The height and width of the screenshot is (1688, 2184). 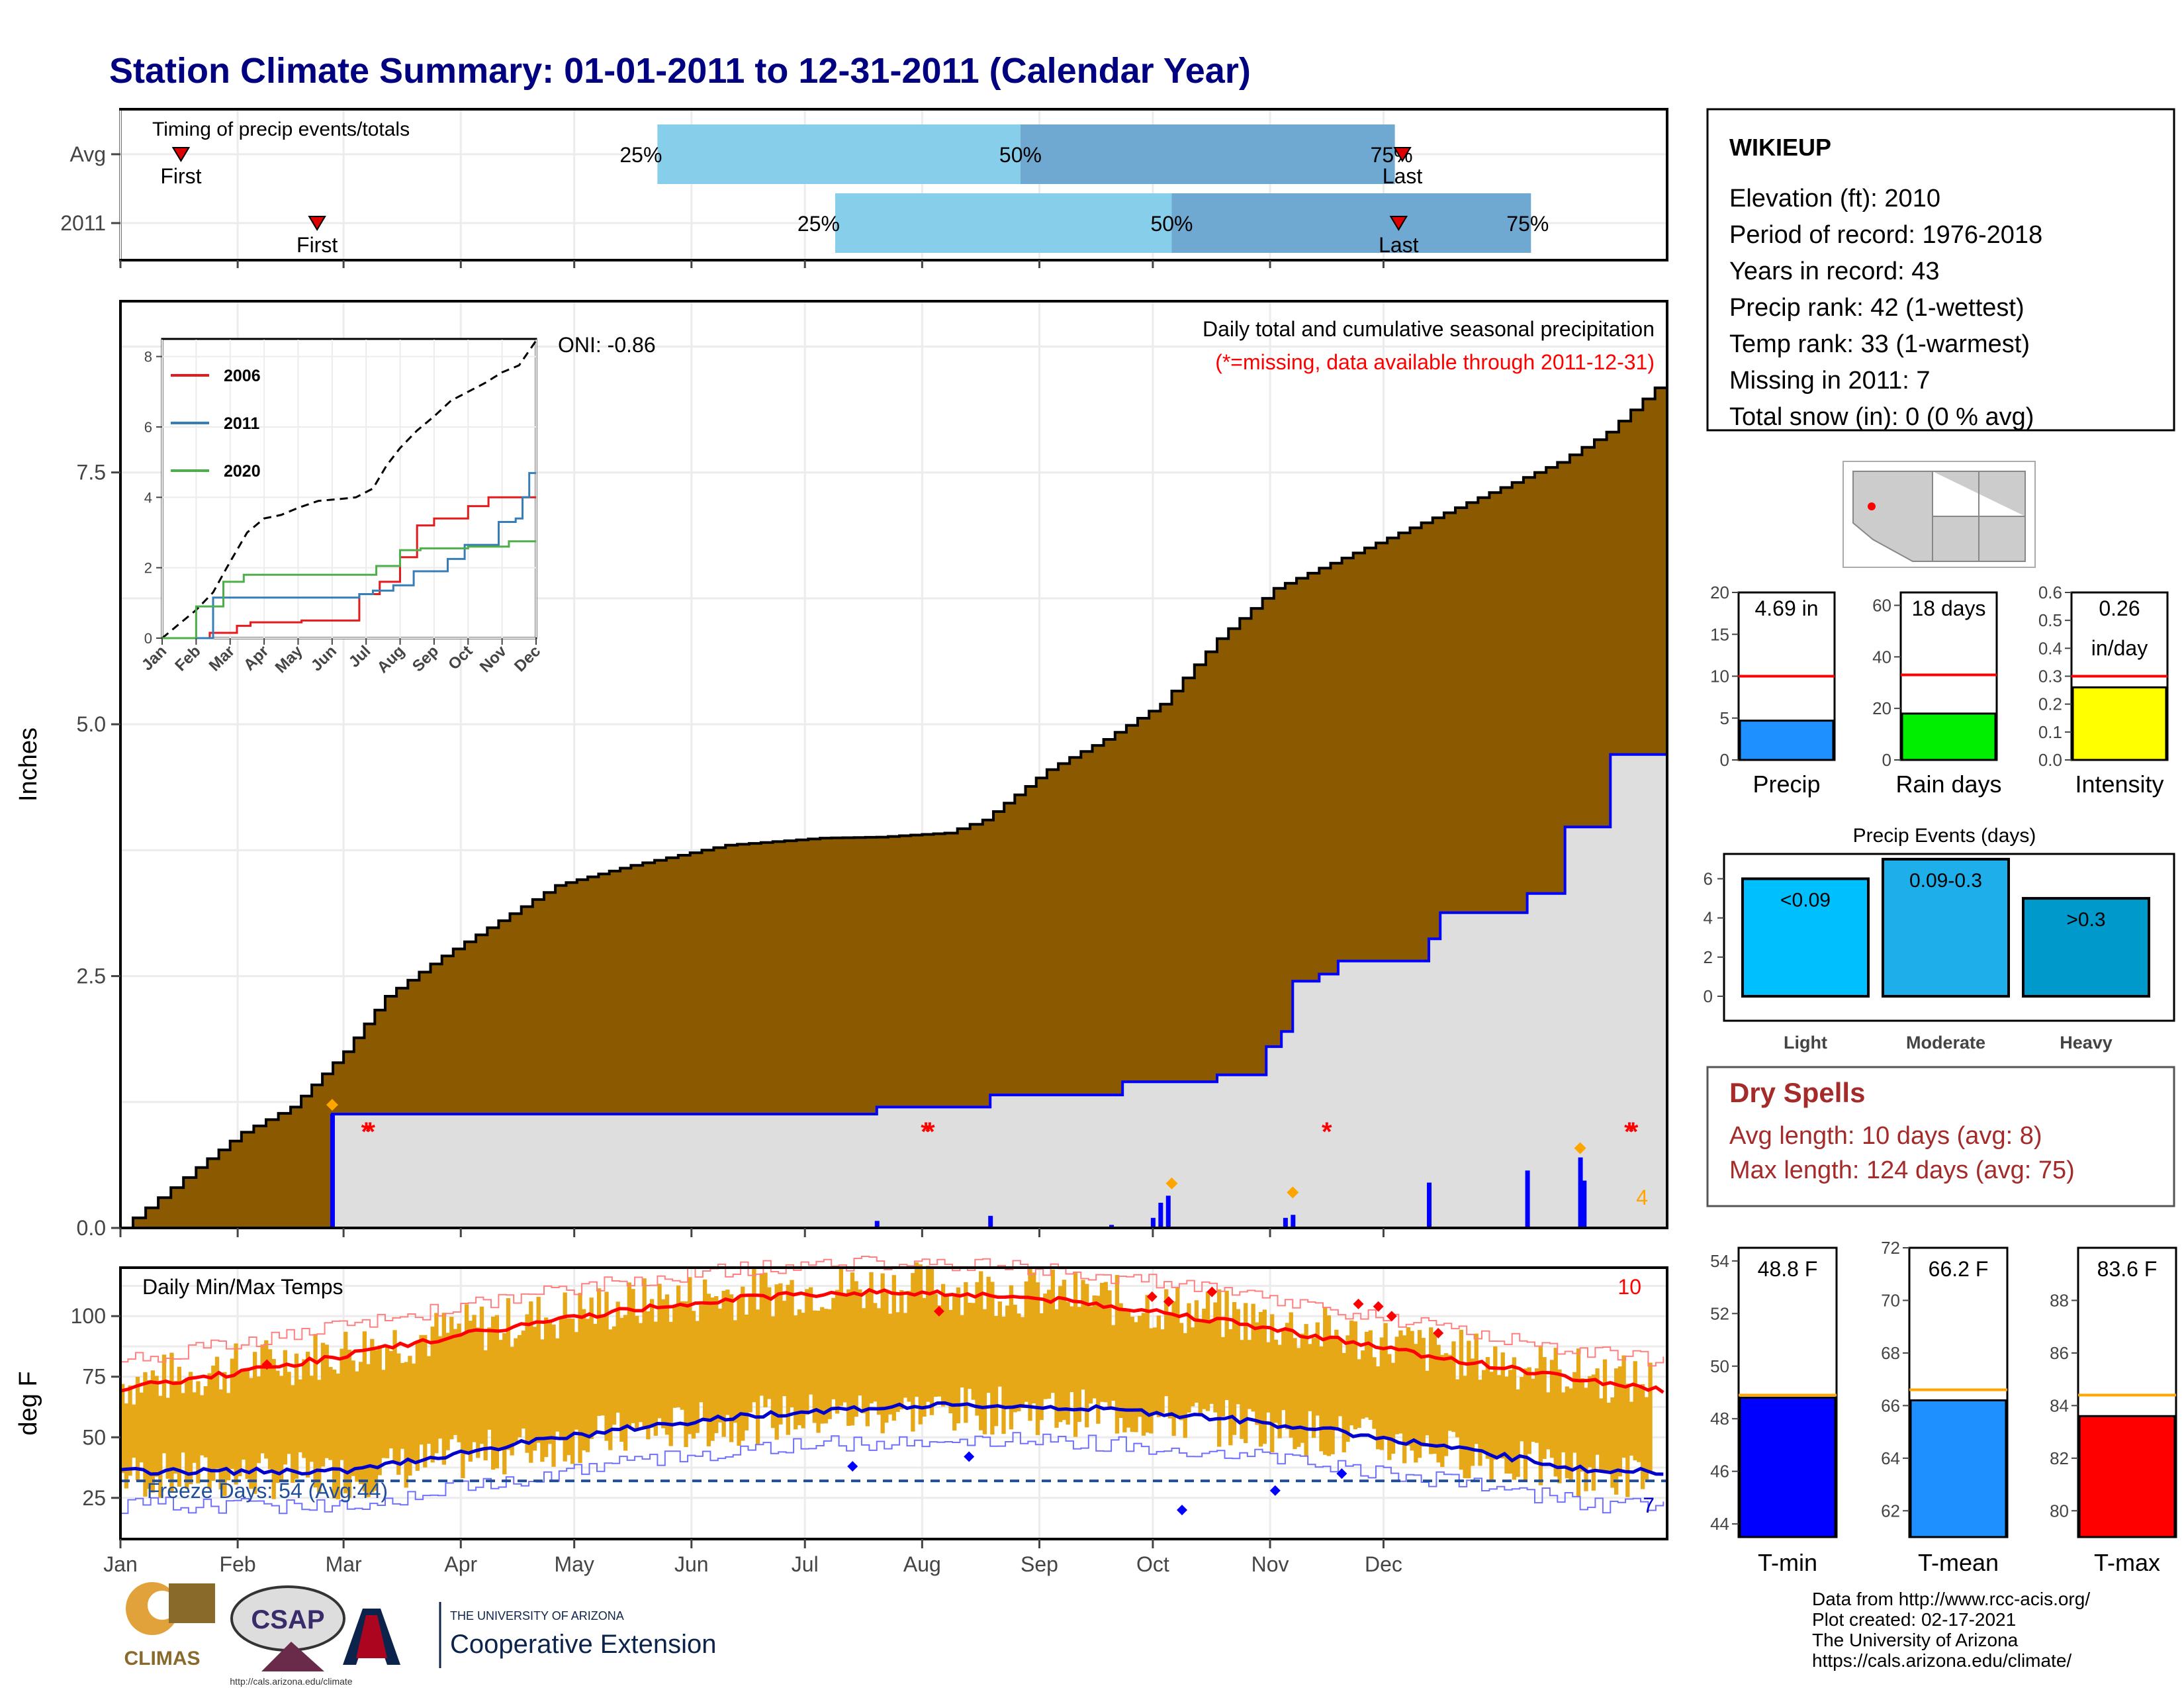 What do you see at coordinates (1958, 1468) in the screenshot?
I see `temp-bar-fill` at bounding box center [1958, 1468].